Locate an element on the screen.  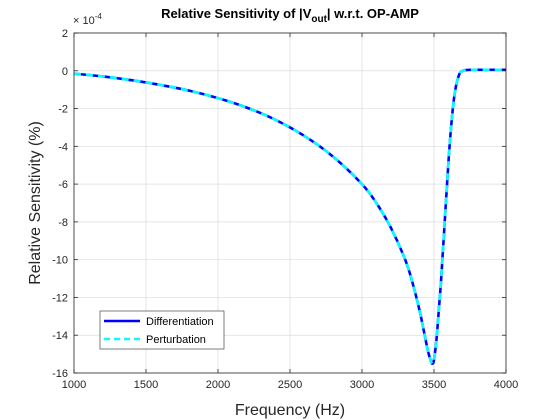
x-tick-label: 1000 is located at coordinates (74, 385).